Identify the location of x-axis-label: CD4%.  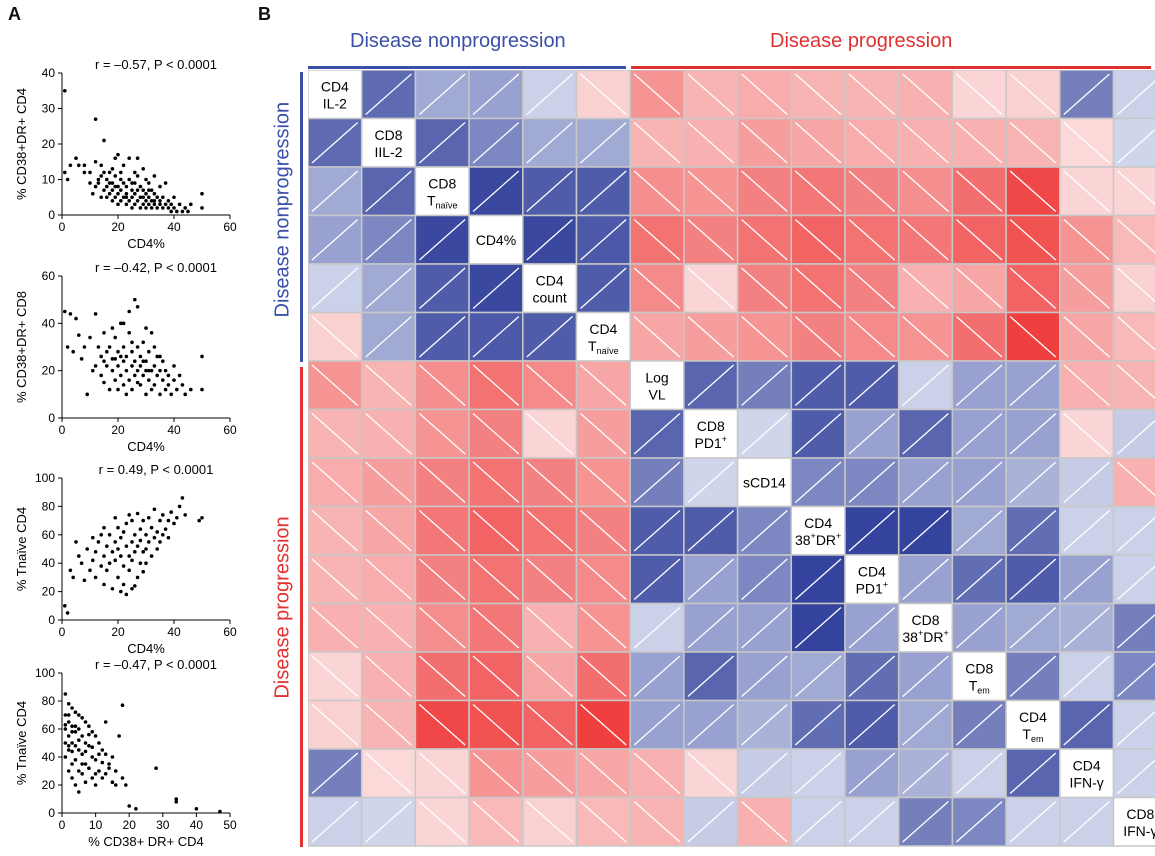
(146, 243).